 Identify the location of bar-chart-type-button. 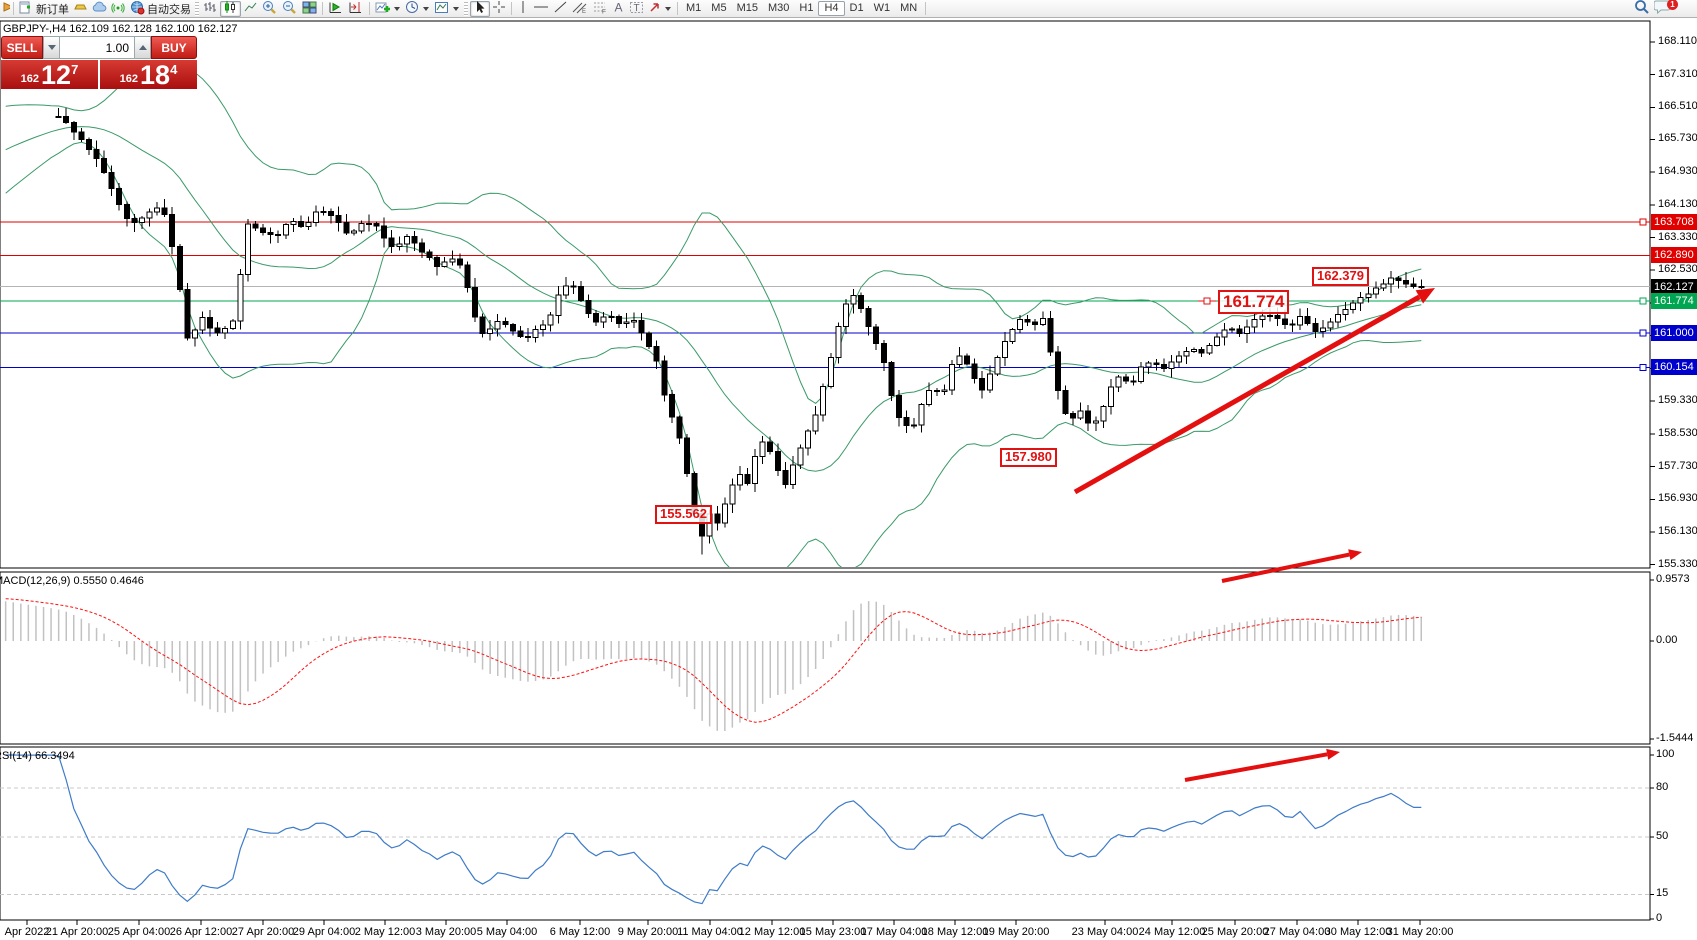
(210, 9).